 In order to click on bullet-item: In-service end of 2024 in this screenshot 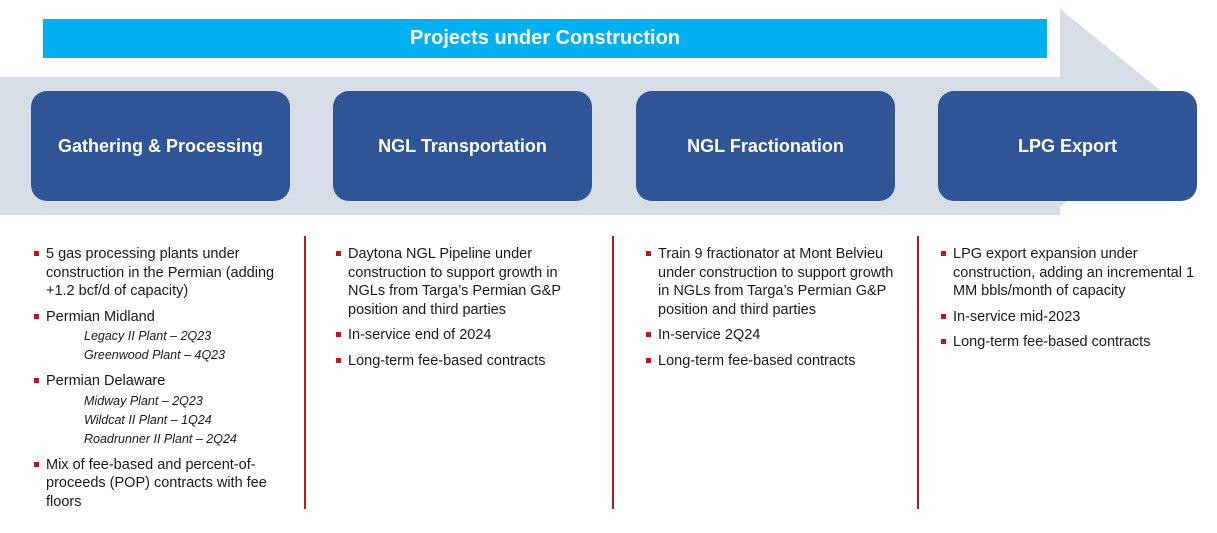, I will do `click(465, 335)`.